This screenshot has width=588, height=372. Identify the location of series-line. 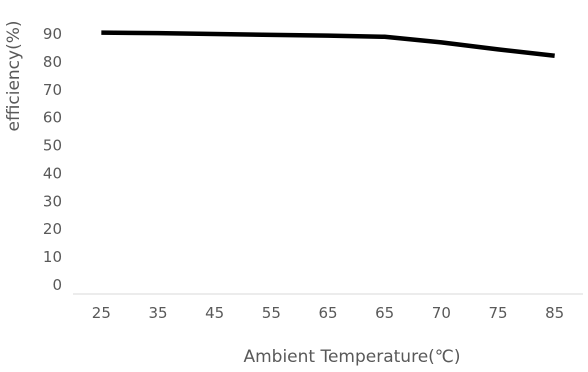
(328, 44).